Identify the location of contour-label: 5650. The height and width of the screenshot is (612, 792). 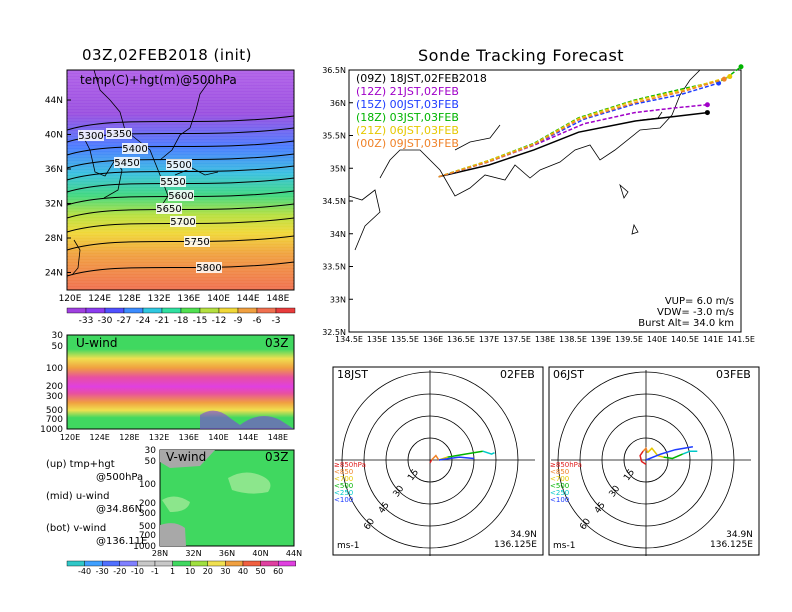
(168, 209).